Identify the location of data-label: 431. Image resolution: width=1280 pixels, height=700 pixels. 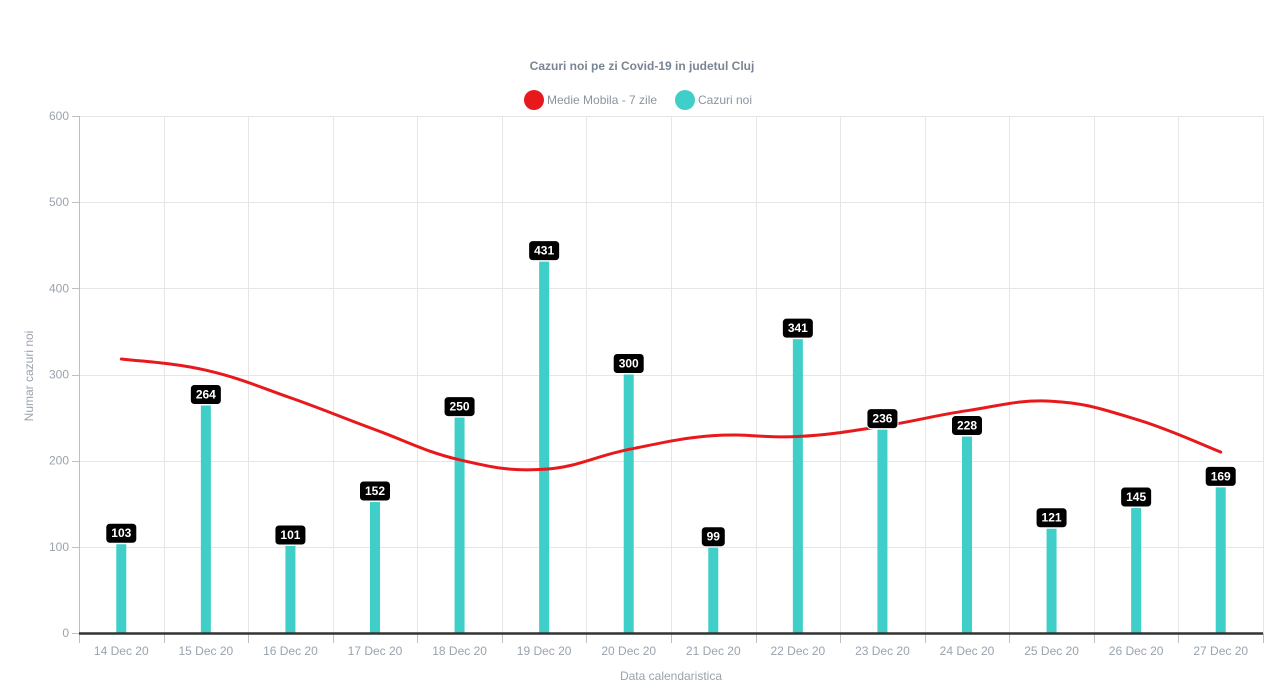
(544, 251).